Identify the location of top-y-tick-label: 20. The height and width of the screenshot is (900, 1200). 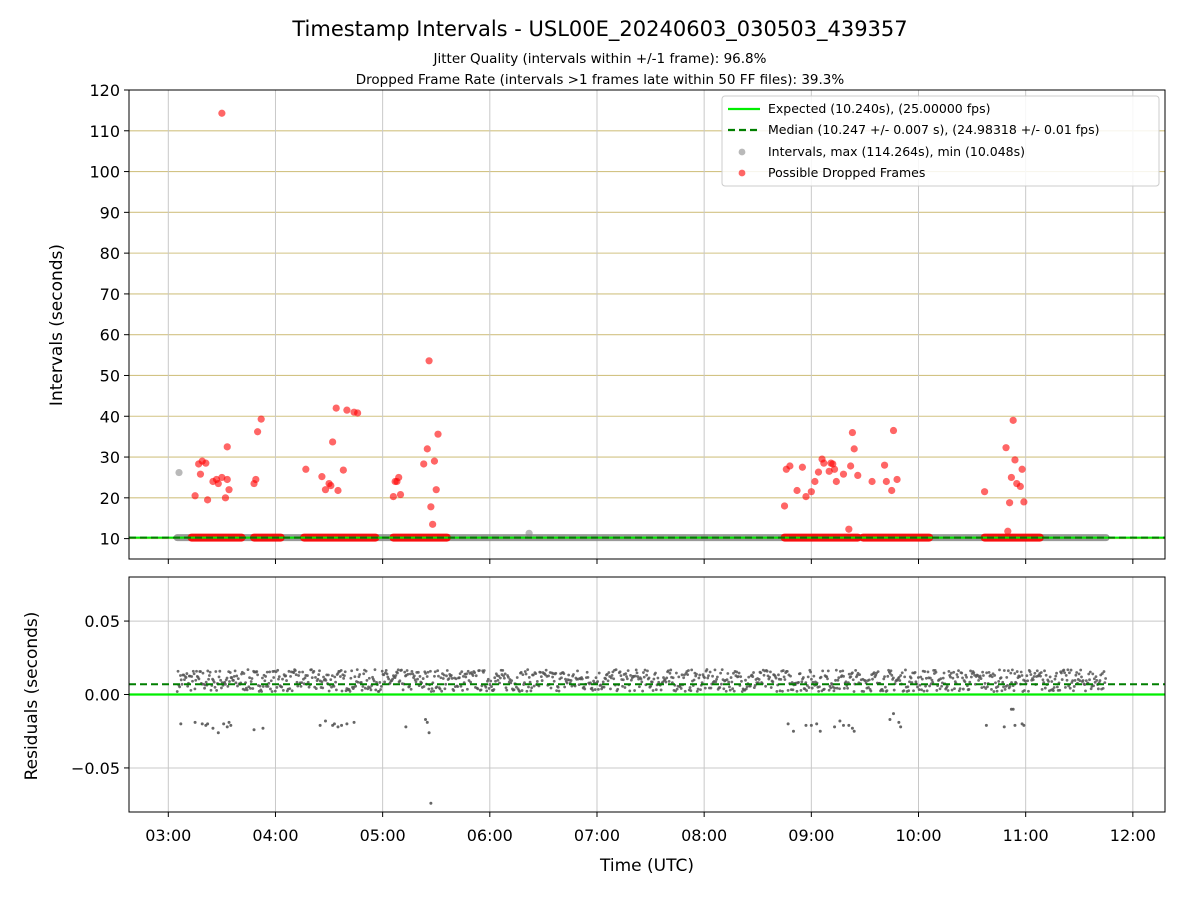
(110, 498).